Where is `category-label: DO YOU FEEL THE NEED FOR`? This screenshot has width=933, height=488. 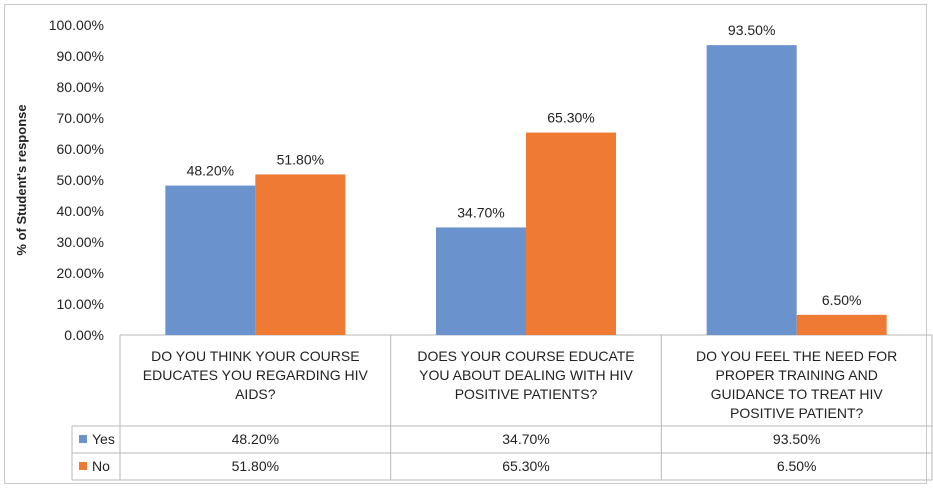
category-label: DO YOU FEEL THE NEED FOR is located at coordinates (796, 356).